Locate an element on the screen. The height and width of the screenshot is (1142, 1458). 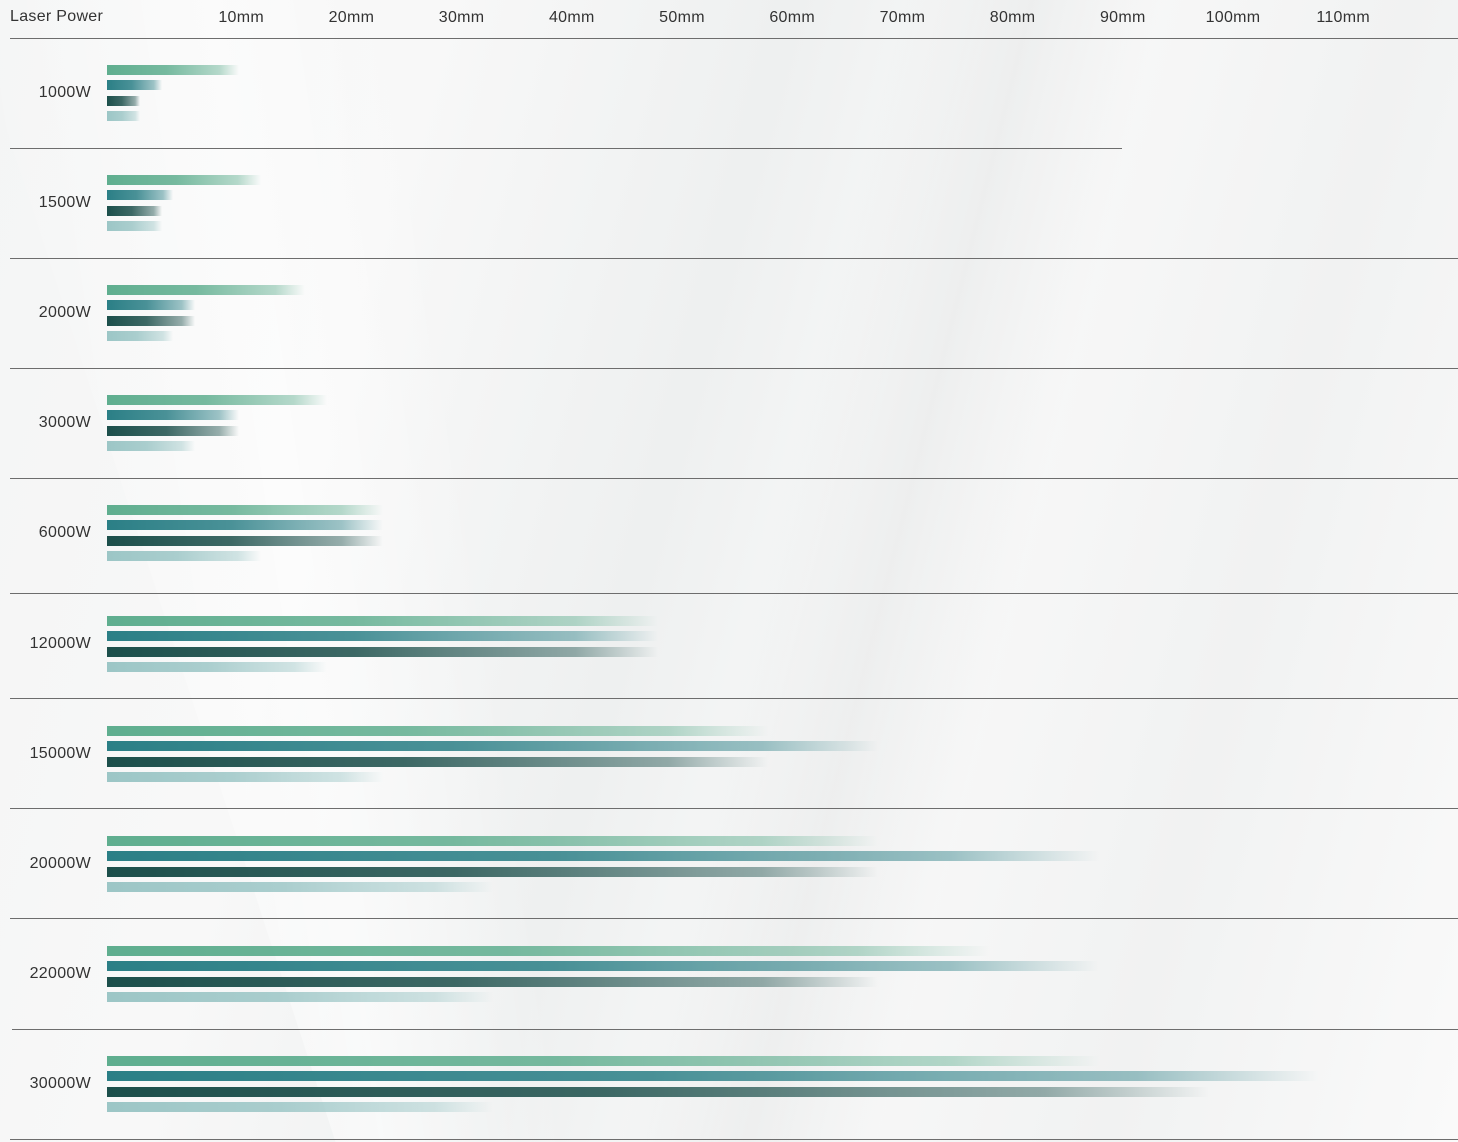
power-label: 20000W is located at coordinates (60, 864).